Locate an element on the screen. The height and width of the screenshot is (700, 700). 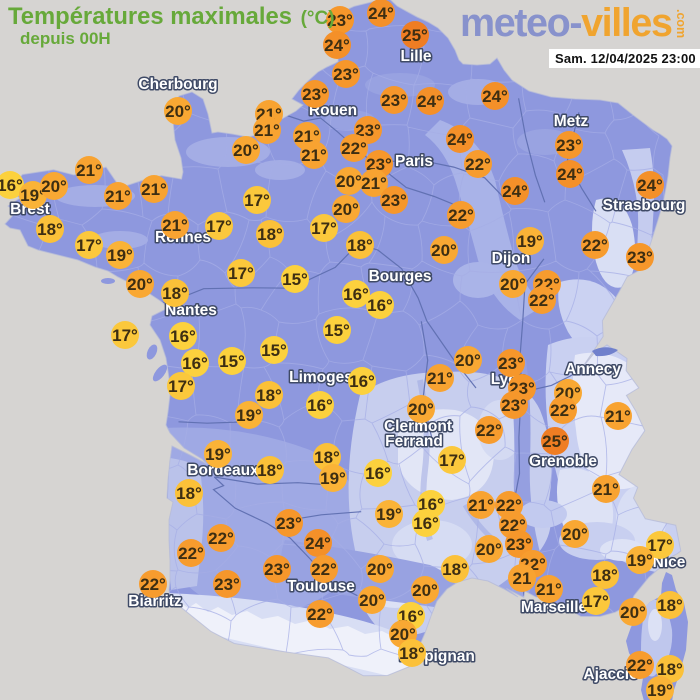
svg-text: Ajaccio is located at coordinates (610, 674).